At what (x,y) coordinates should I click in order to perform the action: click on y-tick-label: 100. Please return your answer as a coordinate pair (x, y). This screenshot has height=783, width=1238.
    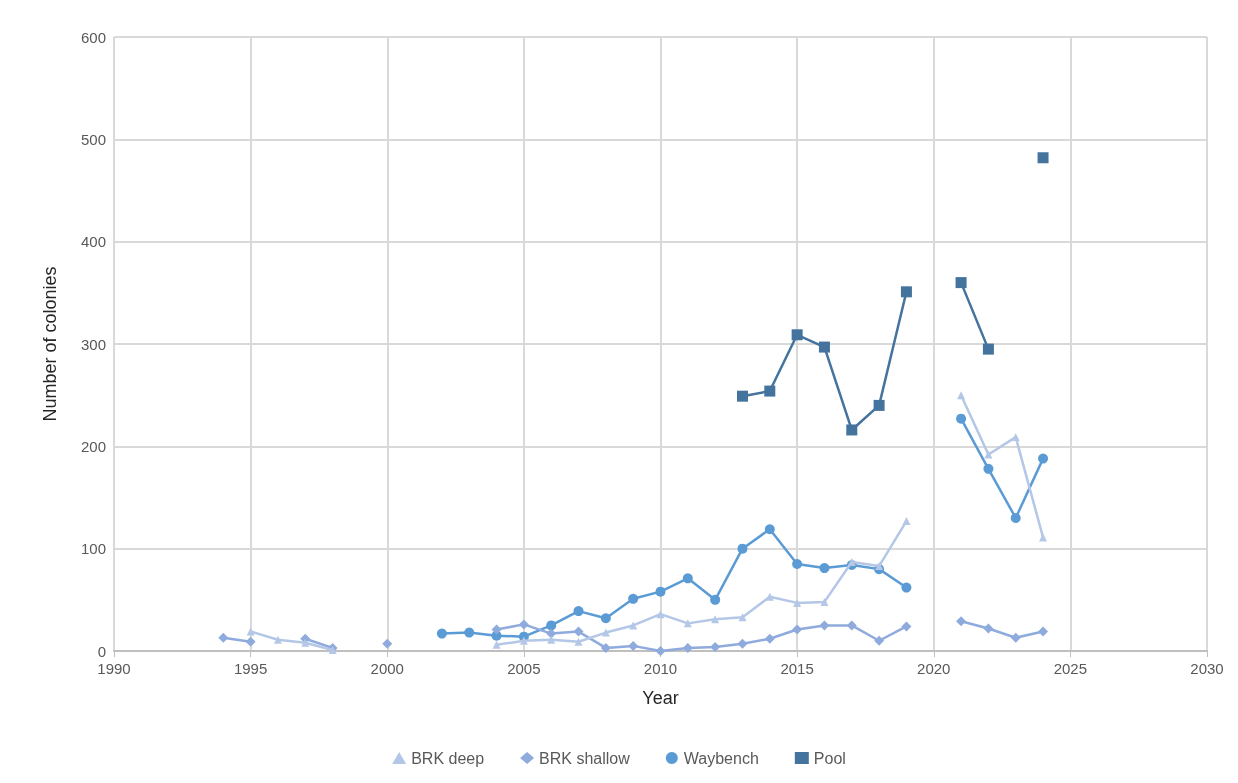
    Looking at the image, I should click on (93, 549).